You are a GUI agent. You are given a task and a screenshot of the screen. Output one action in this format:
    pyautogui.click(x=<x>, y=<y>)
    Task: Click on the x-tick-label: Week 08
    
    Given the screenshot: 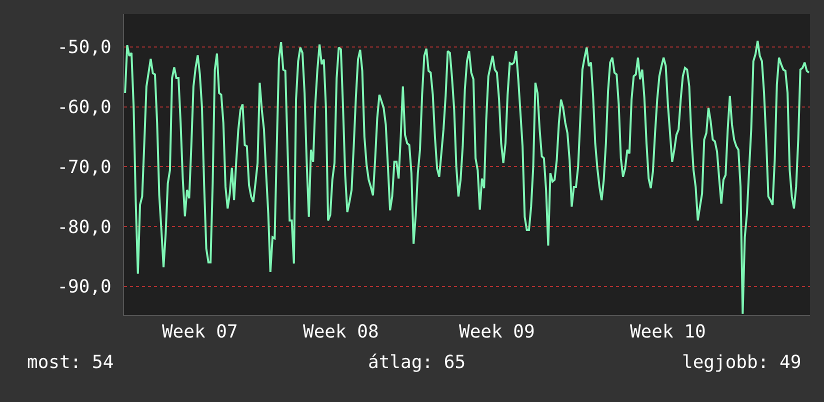 What is the action you would take?
    pyautogui.click(x=340, y=332)
    